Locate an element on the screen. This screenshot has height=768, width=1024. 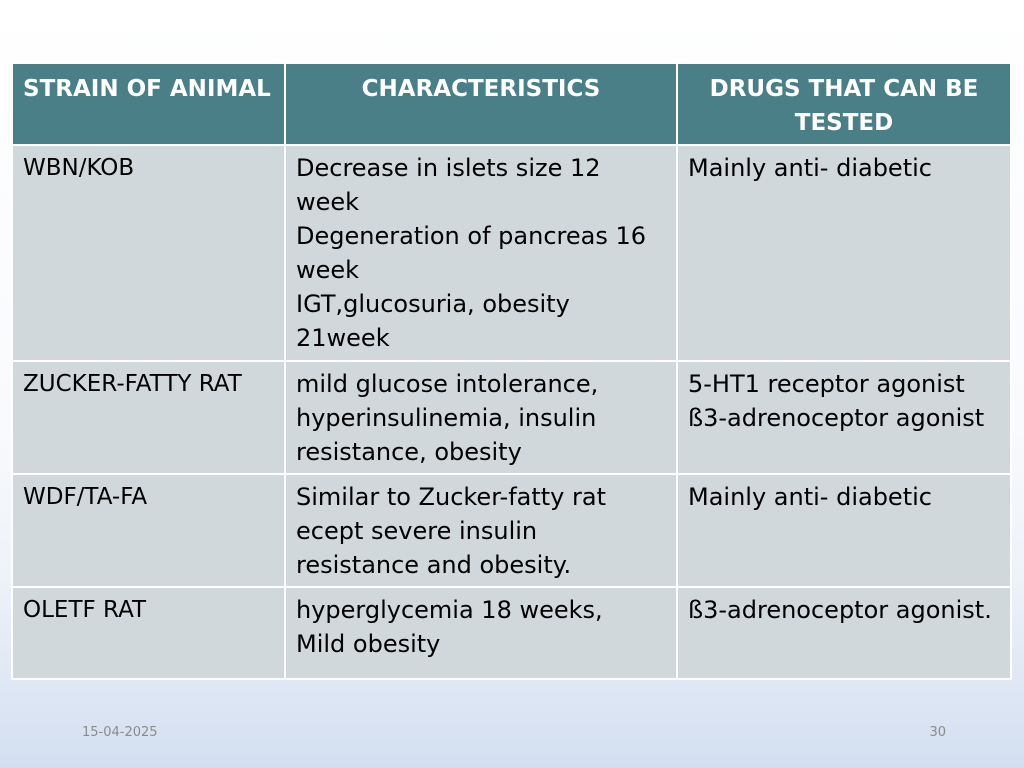
slide-date: 15-04-2025 is located at coordinates (120, 732).